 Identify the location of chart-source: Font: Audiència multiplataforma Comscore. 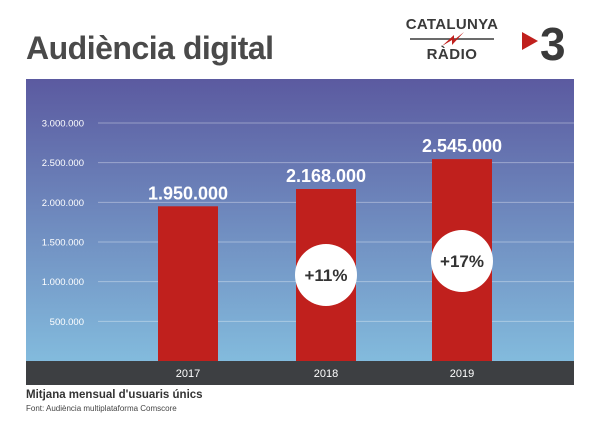
(101, 408).